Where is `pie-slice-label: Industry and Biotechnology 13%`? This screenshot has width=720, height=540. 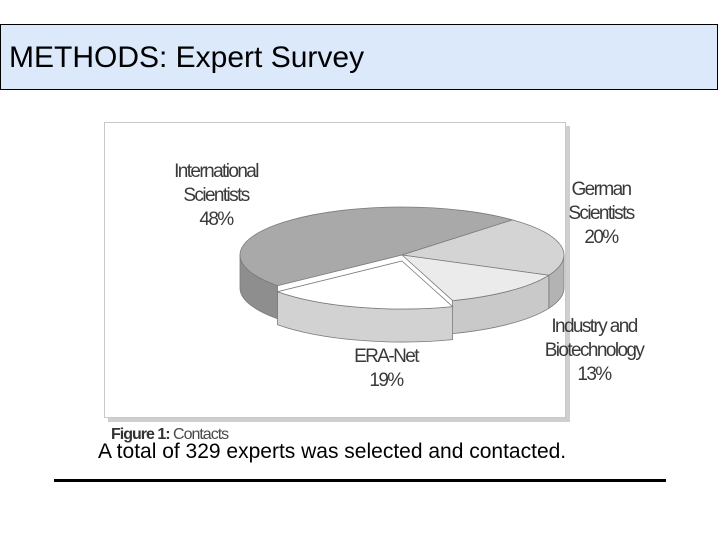
pie-slice-label: Industry and Biotechnology 13% is located at coordinates (595, 350).